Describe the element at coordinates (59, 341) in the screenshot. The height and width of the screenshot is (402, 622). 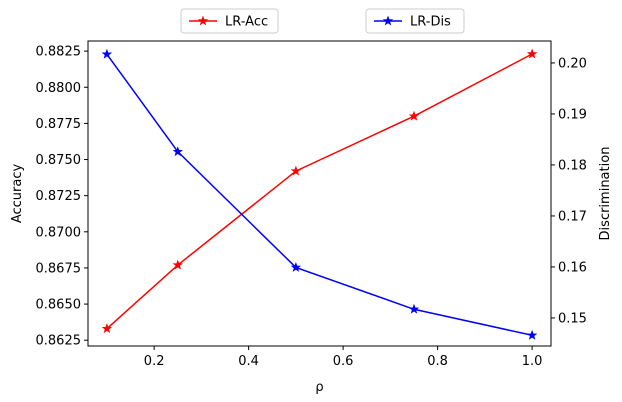
I see `y-tick-label: 0.8625` at that location.